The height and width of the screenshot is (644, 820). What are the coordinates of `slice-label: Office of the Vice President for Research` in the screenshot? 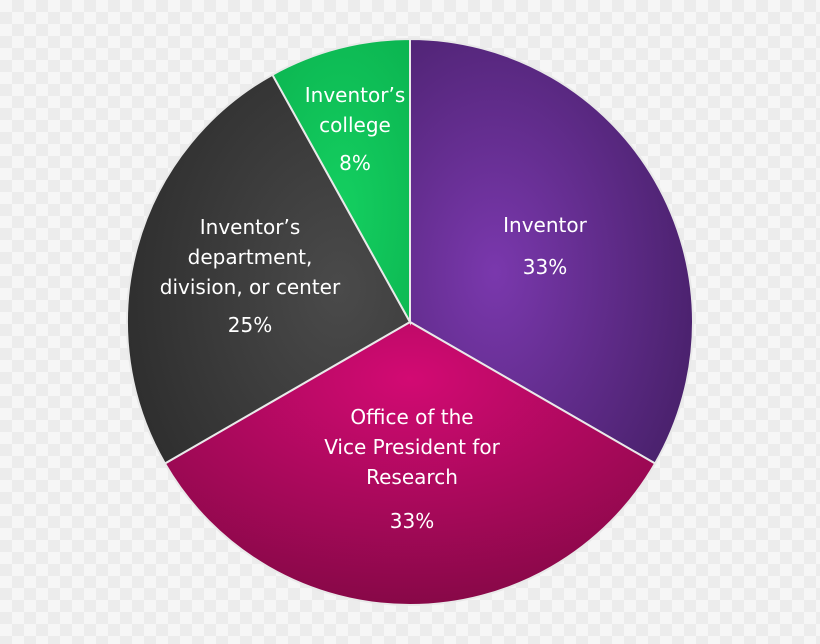 It's located at (412, 447).